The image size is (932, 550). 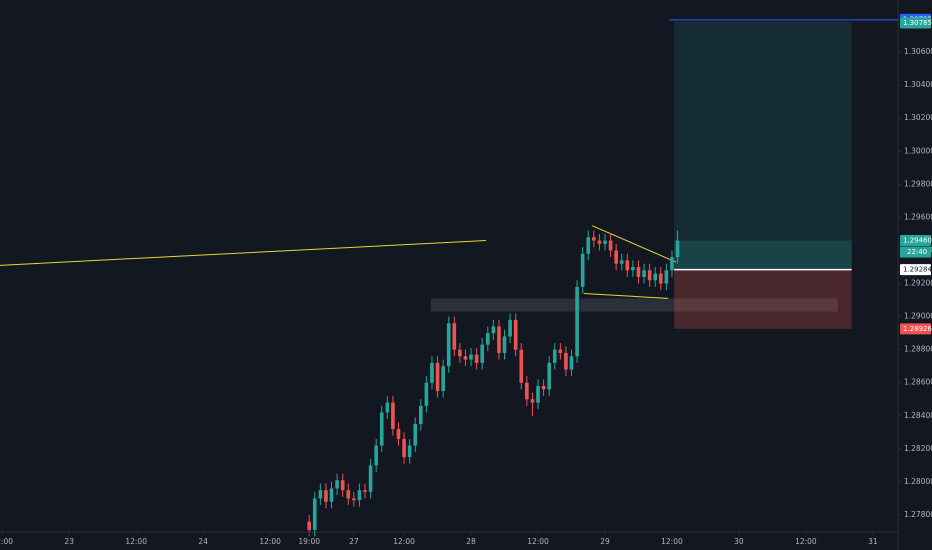 I want to click on position-loss, so click(x=763, y=299).